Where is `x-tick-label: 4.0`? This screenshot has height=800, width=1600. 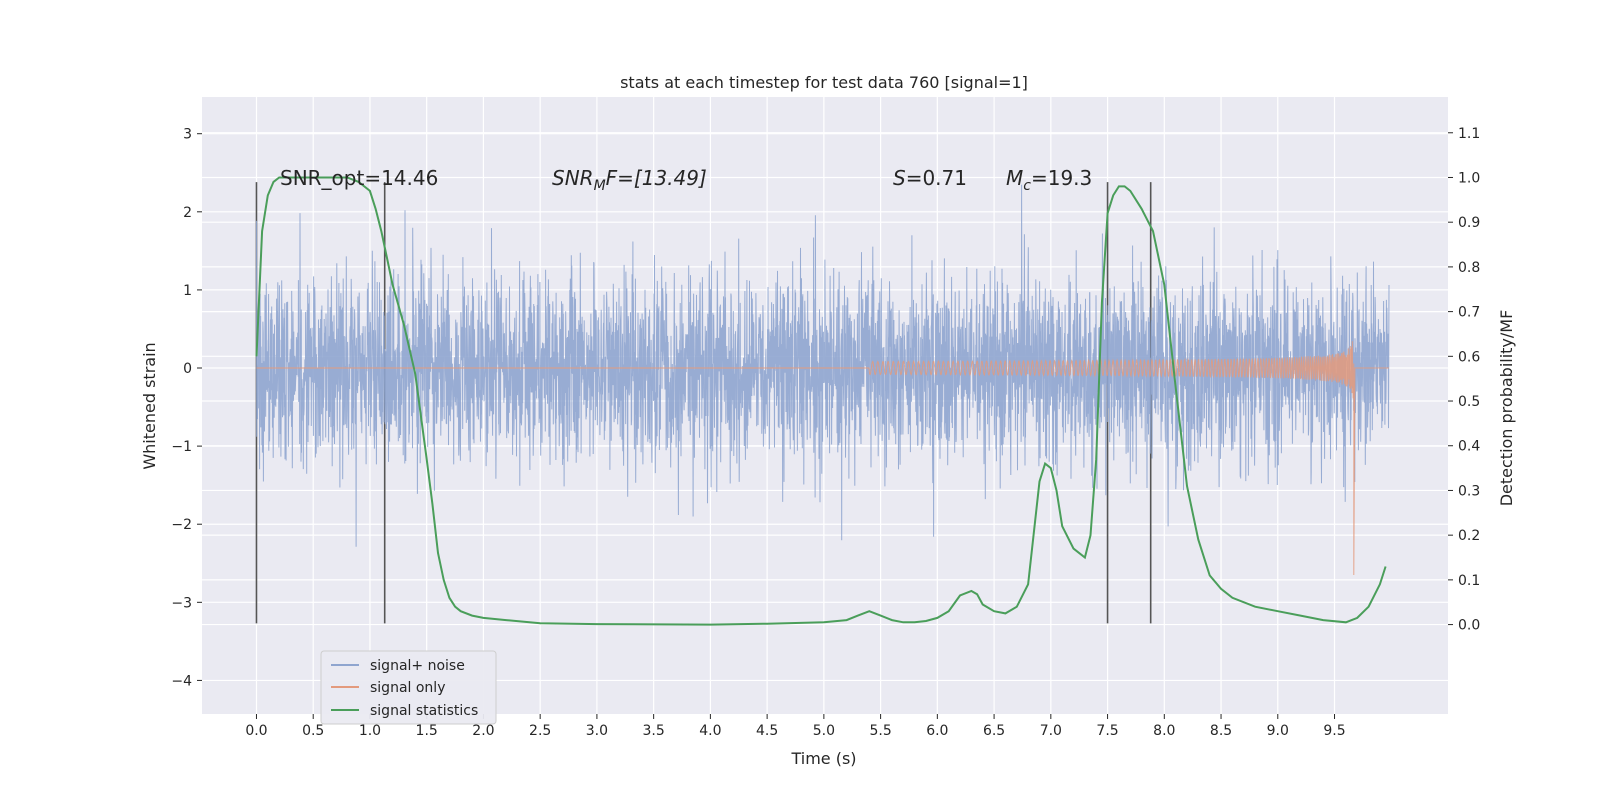 x-tick-label: 4.0 is located at coordinates (710, 731).